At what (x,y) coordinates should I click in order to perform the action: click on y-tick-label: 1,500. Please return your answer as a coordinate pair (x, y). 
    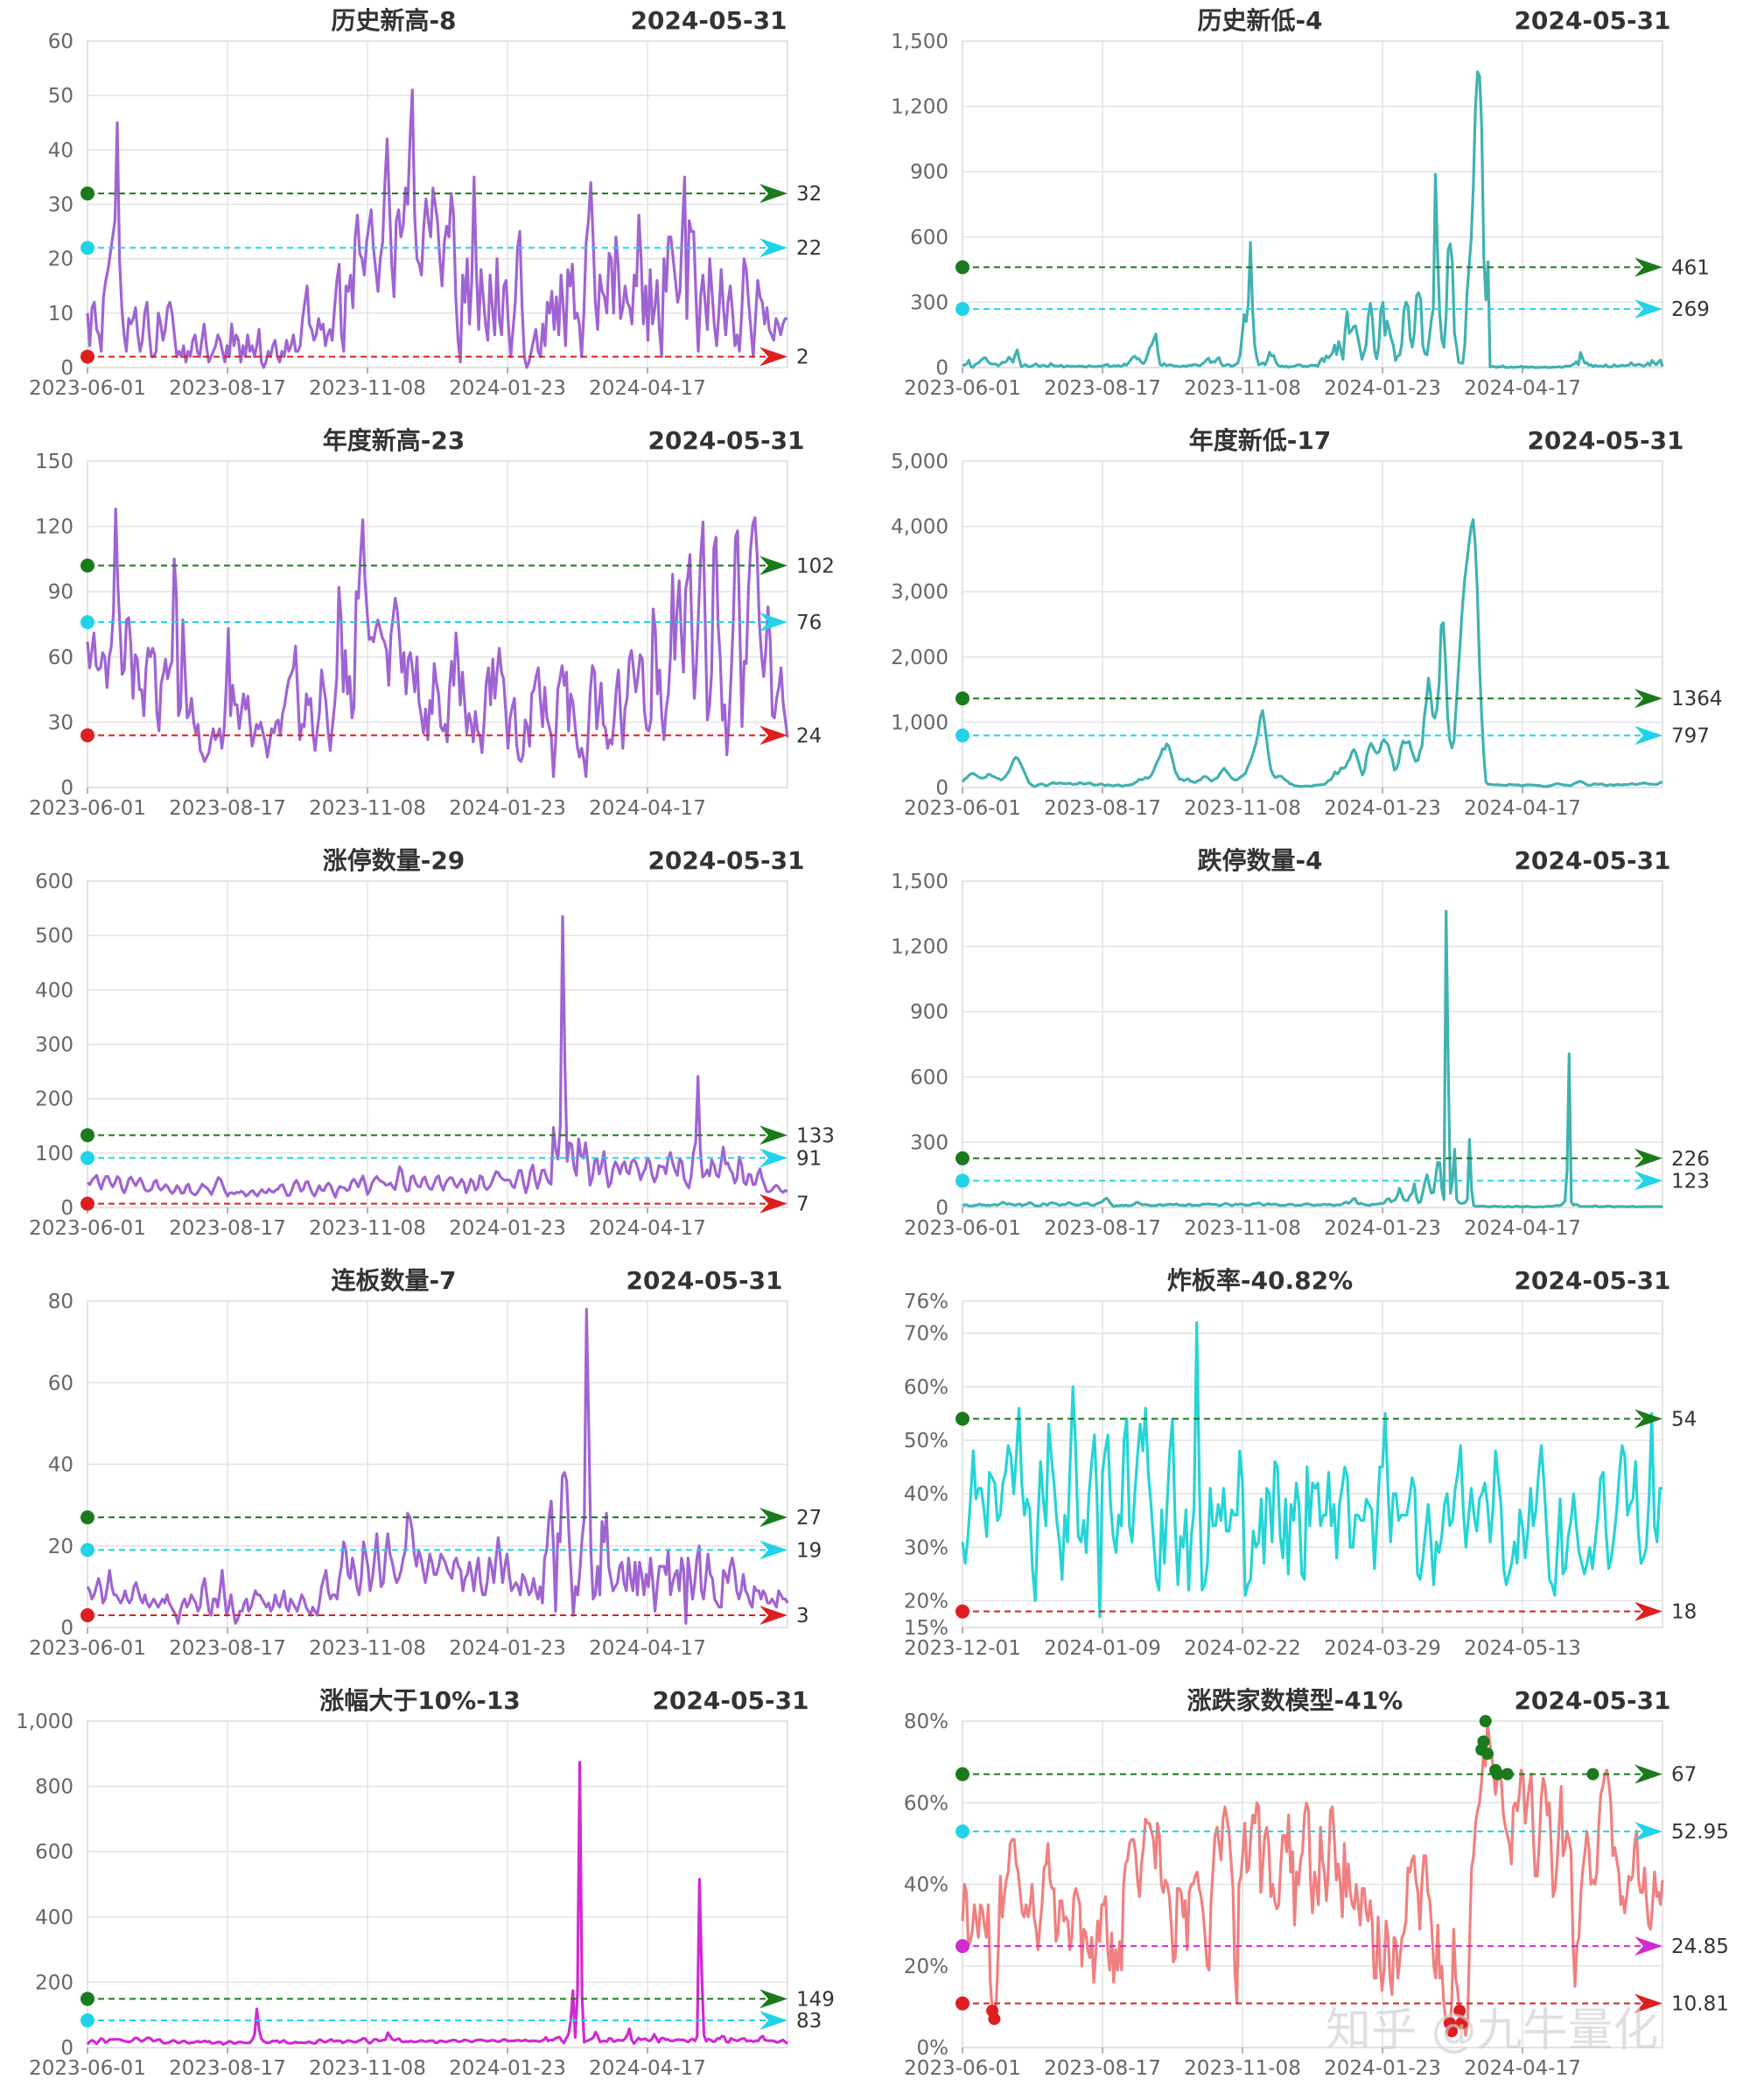
    Looking at the image, I should click on (919, 42).